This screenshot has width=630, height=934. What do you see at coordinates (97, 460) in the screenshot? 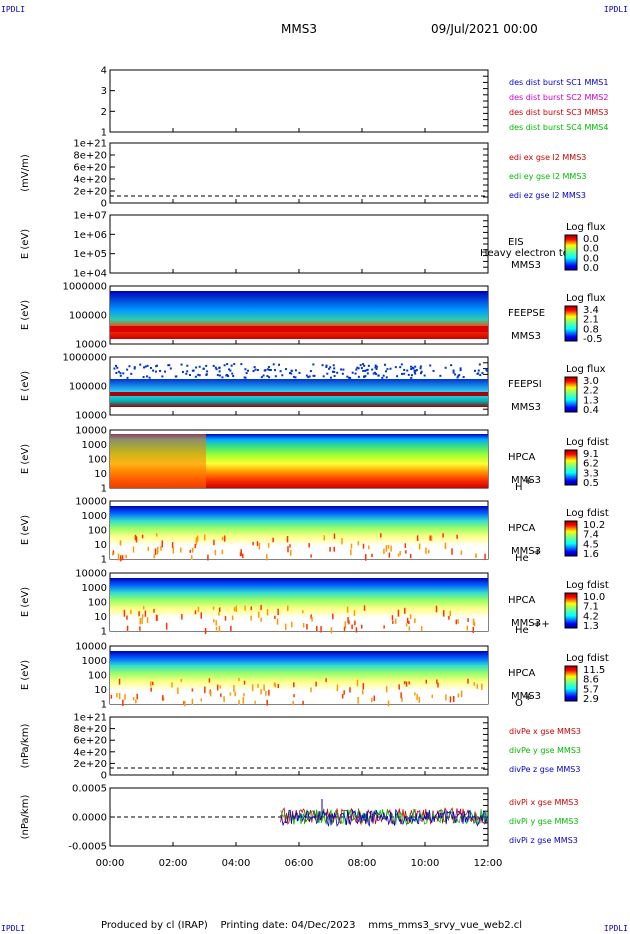
I see `y-tick-label: 100` at bounding box center [97, 460].